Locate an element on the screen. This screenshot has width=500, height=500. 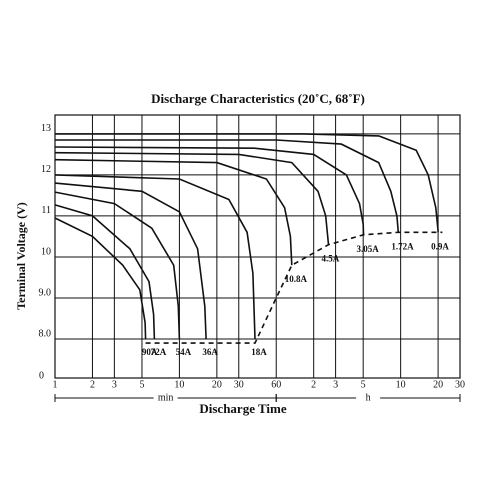
y-tick-label: 9.0 is located at coordinates (45, 292).